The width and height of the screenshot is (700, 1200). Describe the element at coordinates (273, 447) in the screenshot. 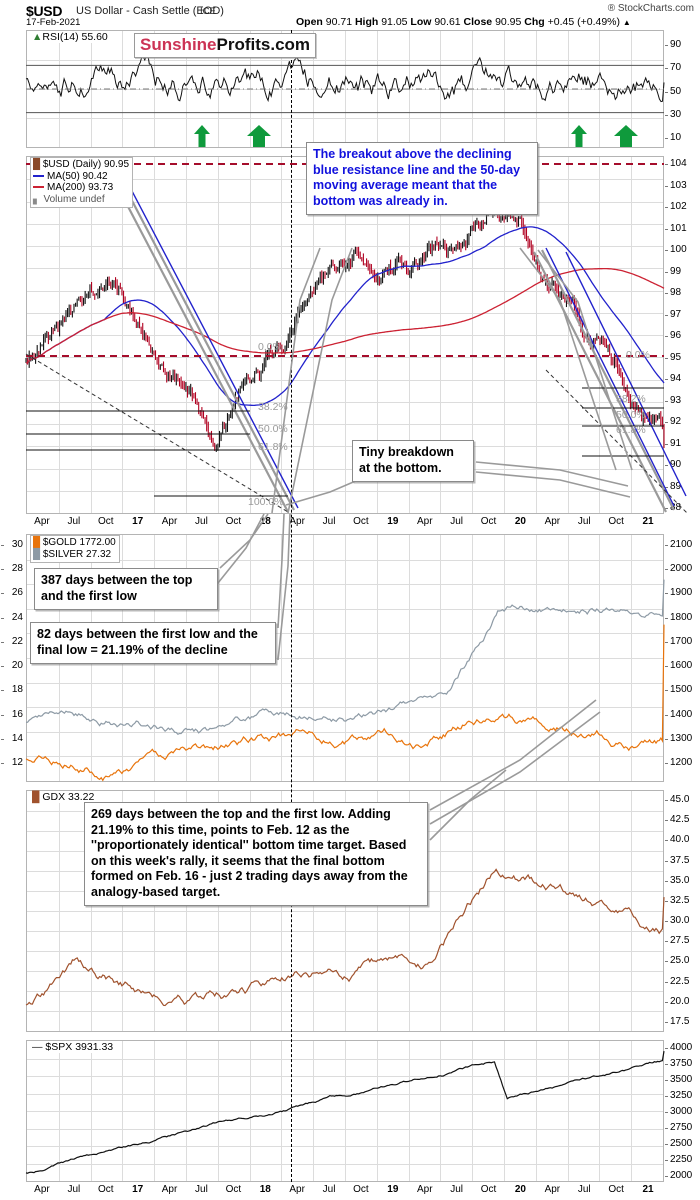

I see `fib-label-left-618: 61.8%` at that location.